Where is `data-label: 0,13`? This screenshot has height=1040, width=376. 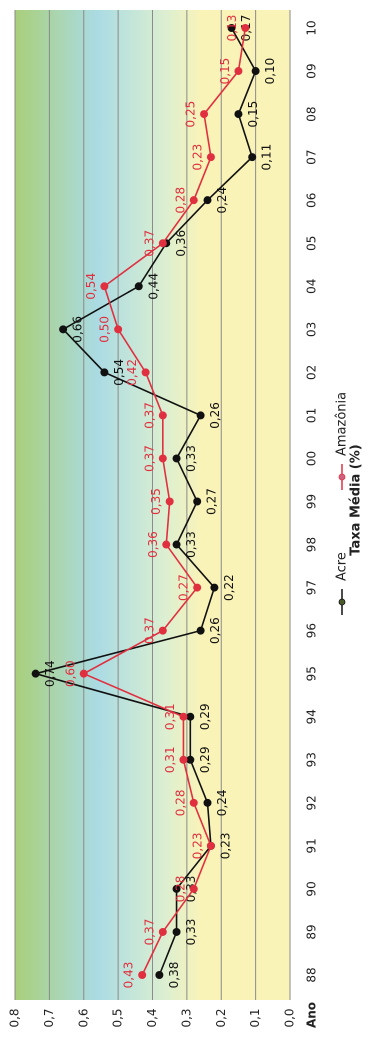
data-label: 0,13 is located at coordinates (232, 28).